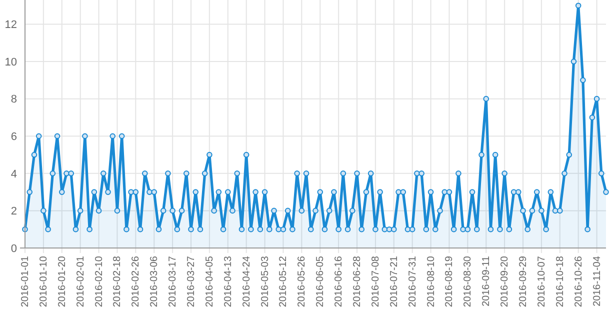 The image size is (610, 320). Describe the element at coordinates (13, 174) in the screenshot. I see `y-tick-label: 4` at that location.